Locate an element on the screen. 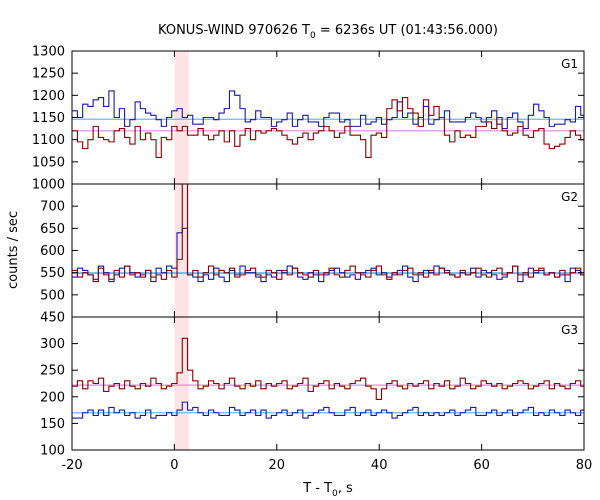 This screenshot has width=600, height=500. y-tick-label: 1300 is located at coordinates (48, 52).